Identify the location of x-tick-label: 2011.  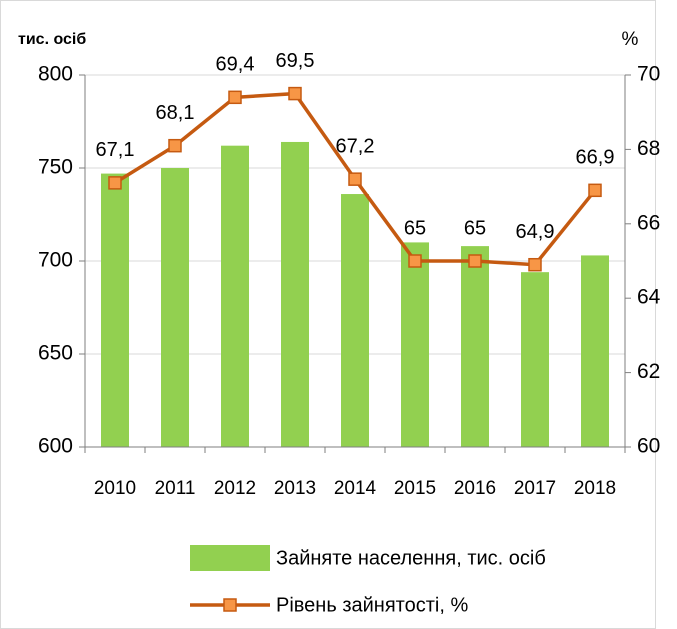
(175, 488).